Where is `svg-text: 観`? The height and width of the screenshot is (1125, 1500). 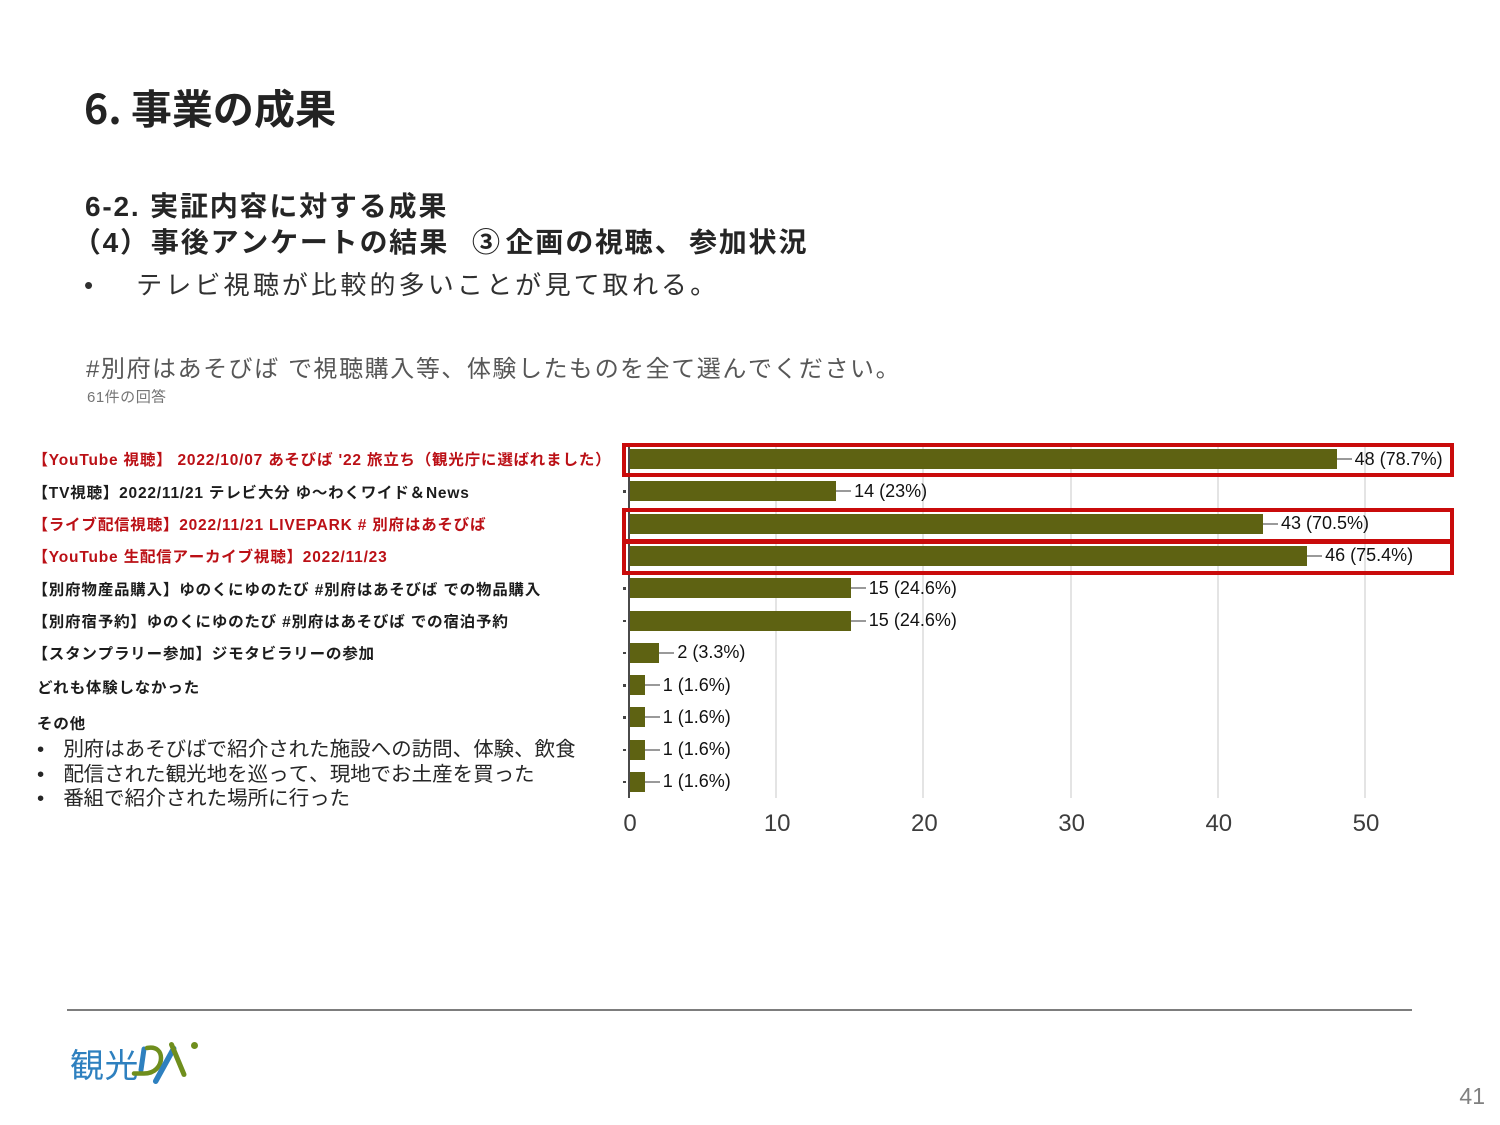
svg-text: 観 is located at coordinates (87, 1063).